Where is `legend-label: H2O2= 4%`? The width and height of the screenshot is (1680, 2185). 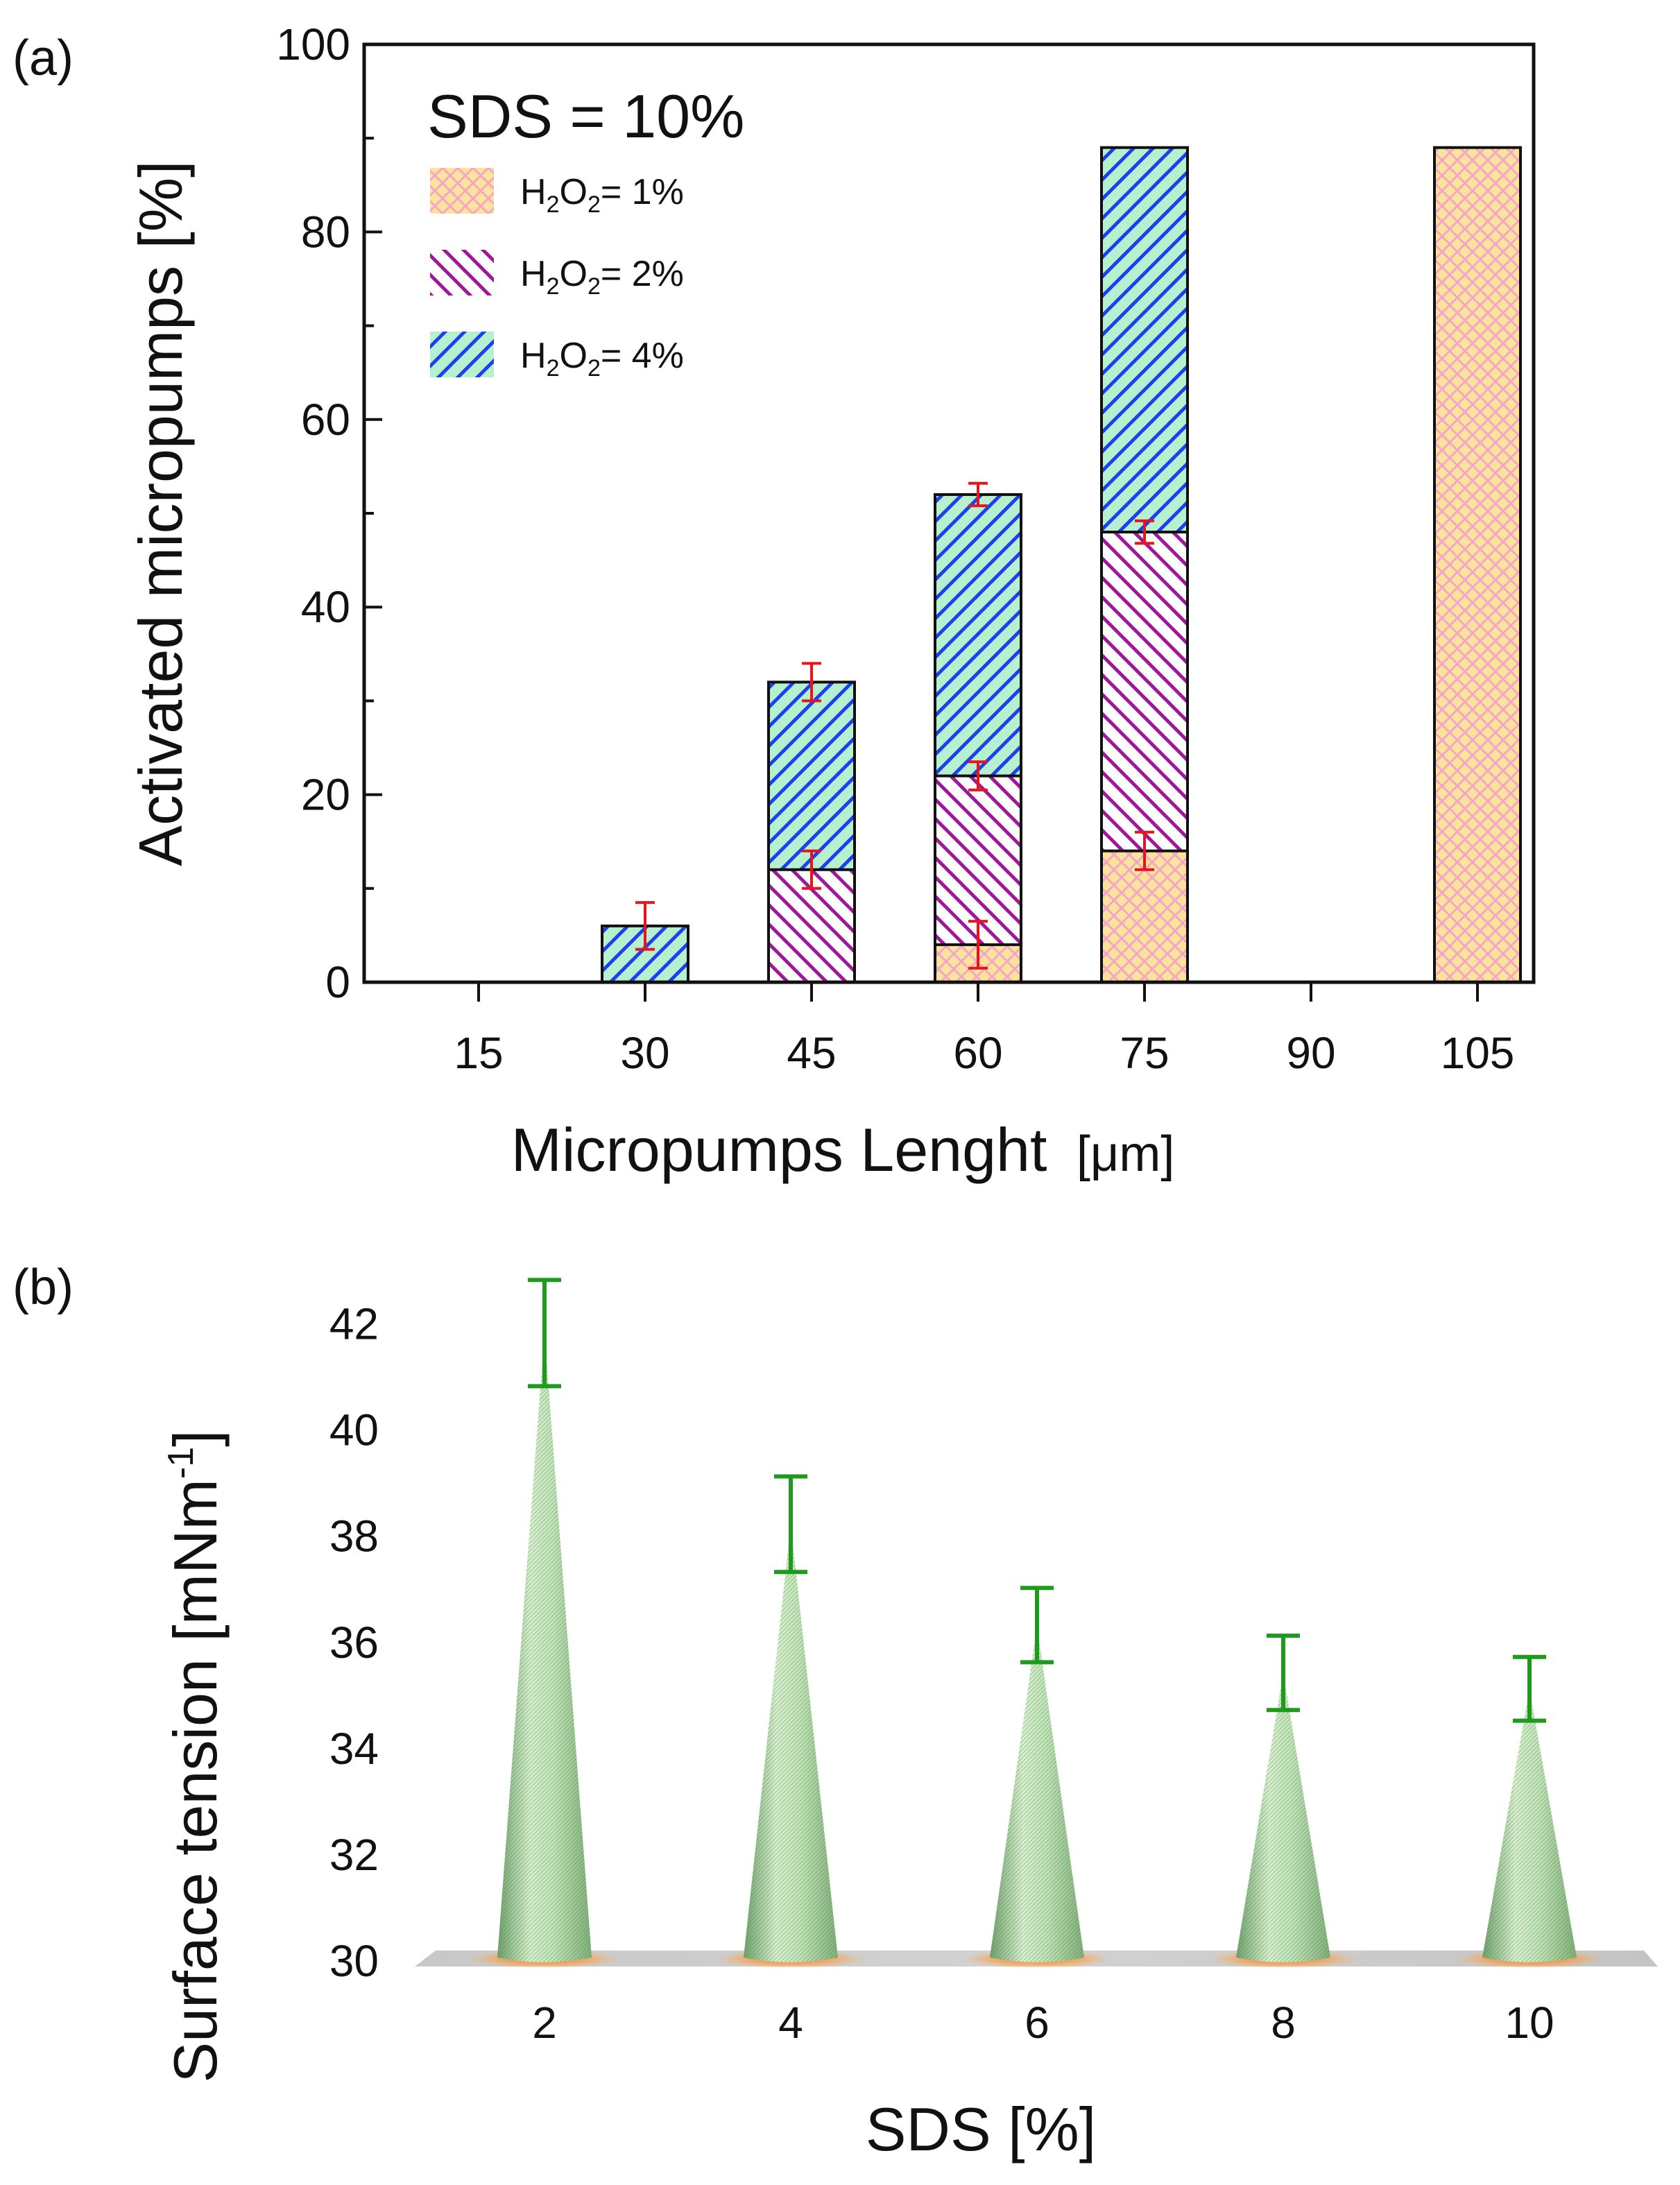 legend-label: H2O2= 4% is located at coordinates (602, 359).